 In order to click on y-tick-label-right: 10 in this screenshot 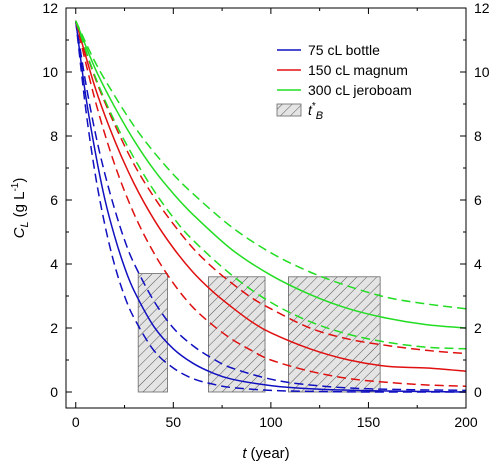, I will do `click(482, 72)`.